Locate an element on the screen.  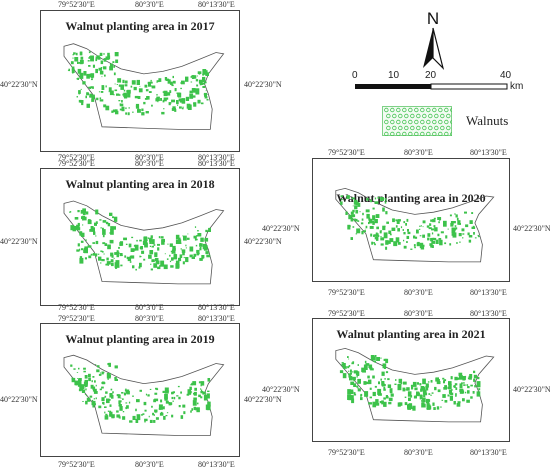
legend-walnuts-label: Walnuts is located at coordinates (487, 120).